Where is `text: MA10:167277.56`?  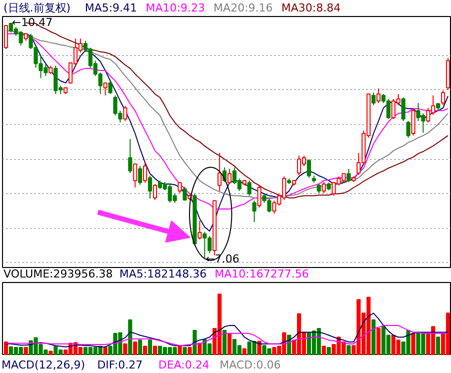 text: MA10:167277.56 is located at coordinates (261, 274).